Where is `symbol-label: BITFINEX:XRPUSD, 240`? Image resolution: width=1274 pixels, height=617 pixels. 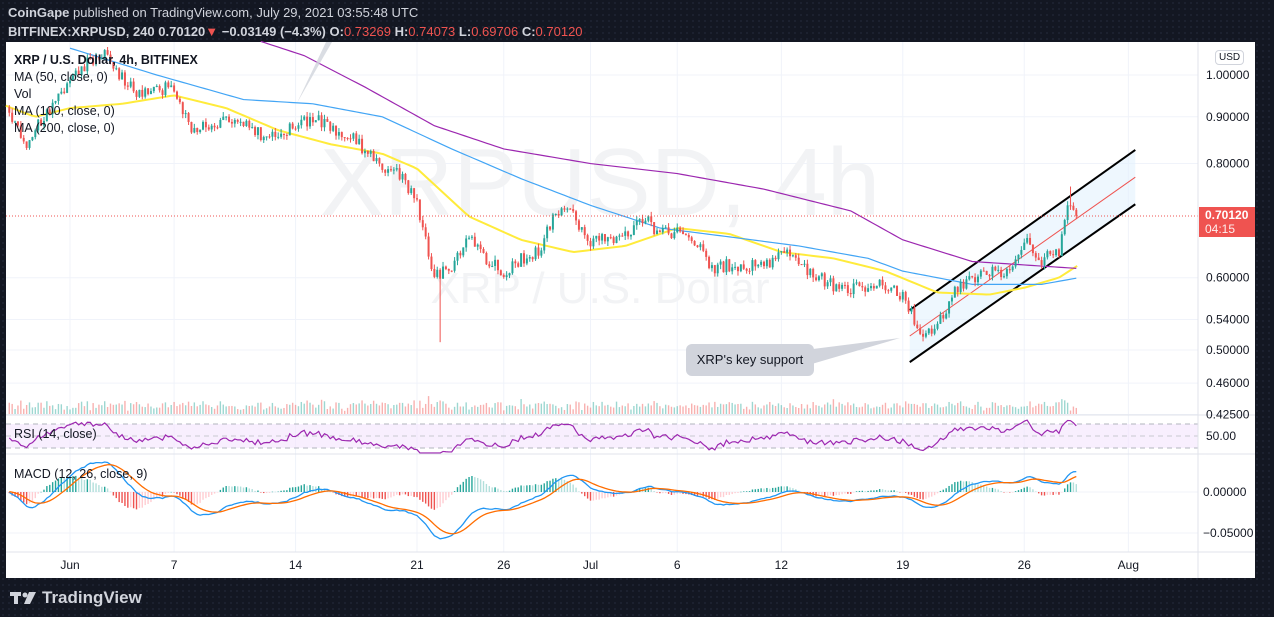 symbol-label: BITFINEX:XRPUSD, 240 is located at coordinates (81, 31).